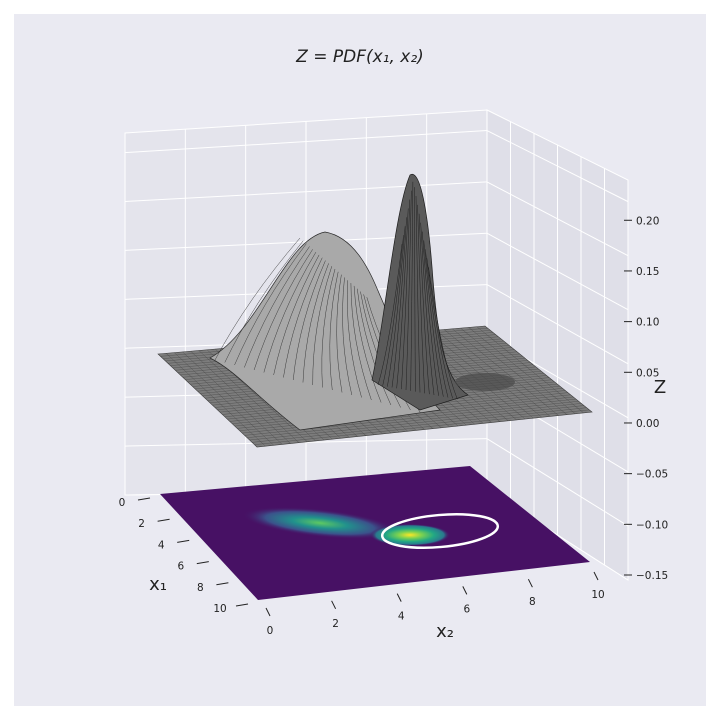 The image size is (720, 720). I want to click on sharp-peak-lines, so click(417, 290).